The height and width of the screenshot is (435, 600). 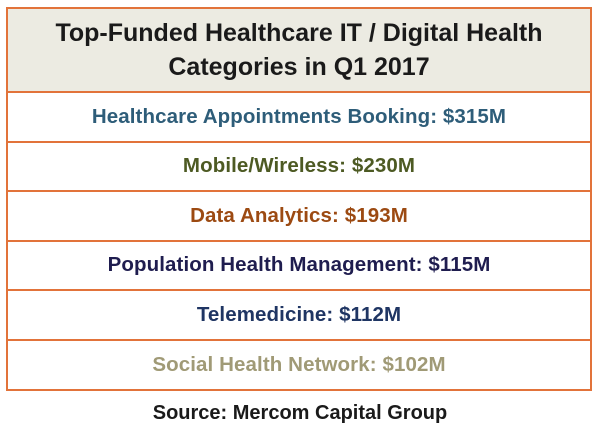 I want to click on table-row: Data Analytics: $193M, so click(x=299, y=217).